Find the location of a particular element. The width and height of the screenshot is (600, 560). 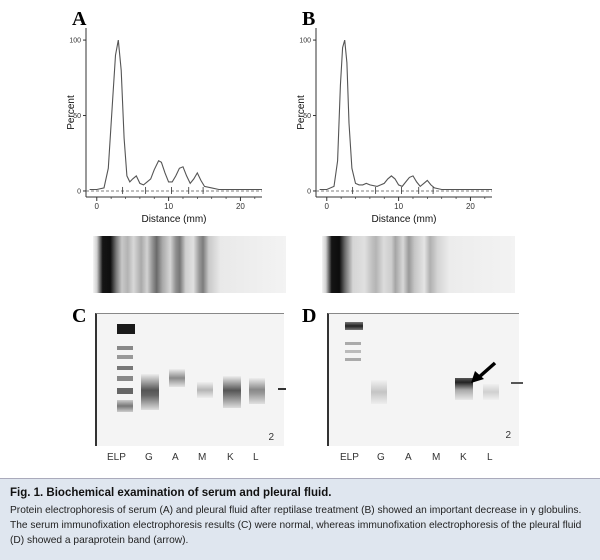

lane-m-band is located at coordinates (205, 390).